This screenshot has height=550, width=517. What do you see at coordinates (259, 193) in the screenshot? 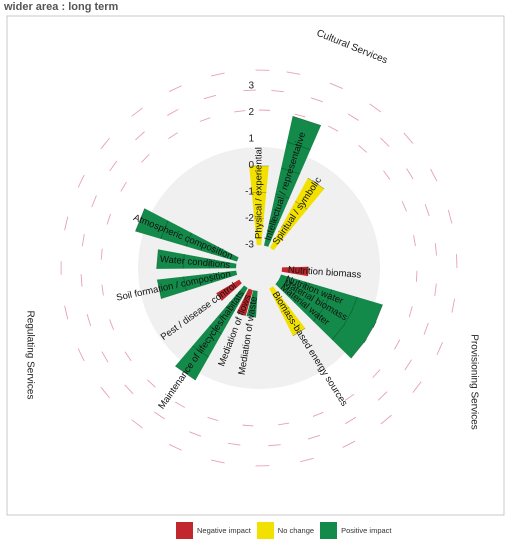
I see `category-label: Physical / experiential` at bounding box center [259, 193].